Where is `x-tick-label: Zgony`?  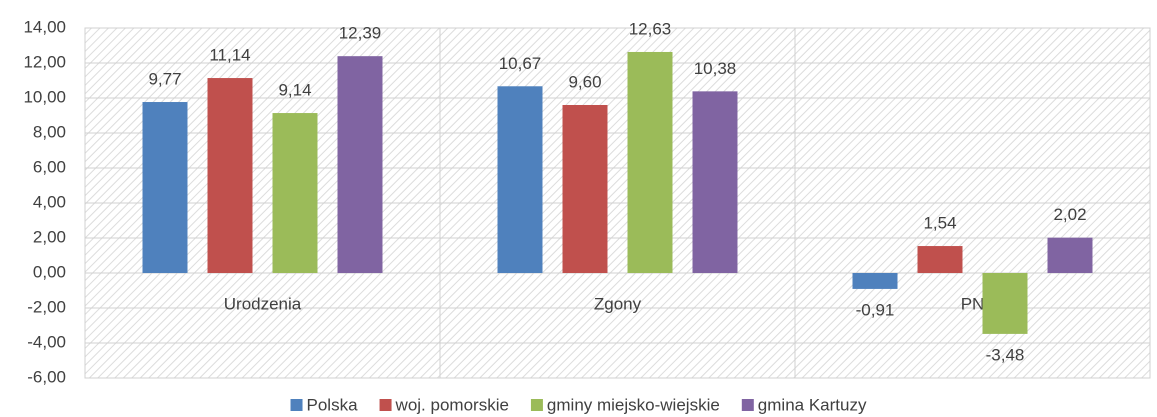
x-tick-label: Zgony is located at coordinates (618, 303).